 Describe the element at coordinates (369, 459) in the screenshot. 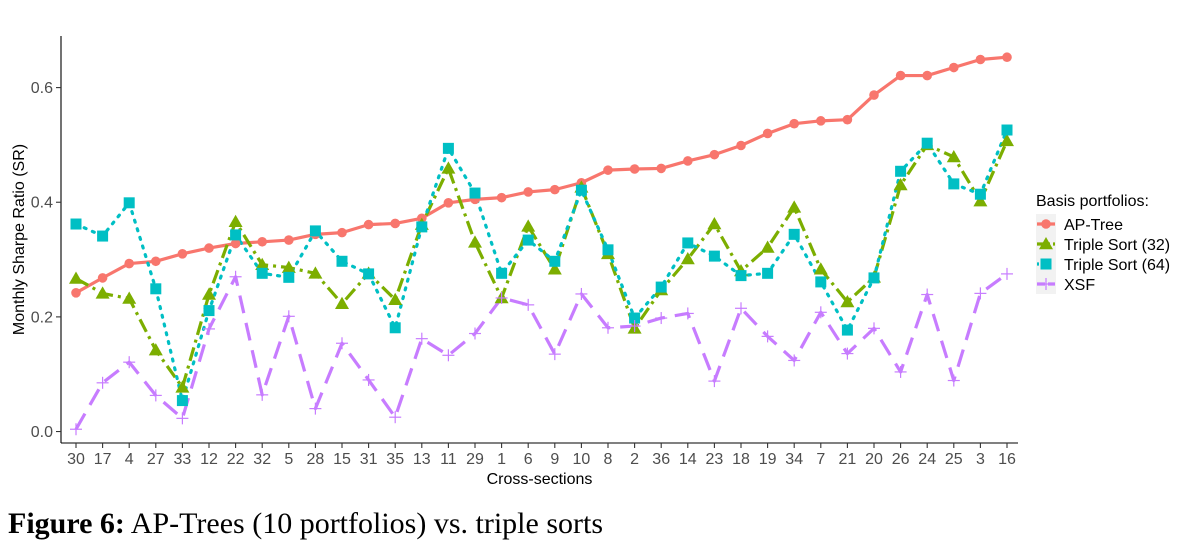

I see `x-tick-label: 31` at that location.